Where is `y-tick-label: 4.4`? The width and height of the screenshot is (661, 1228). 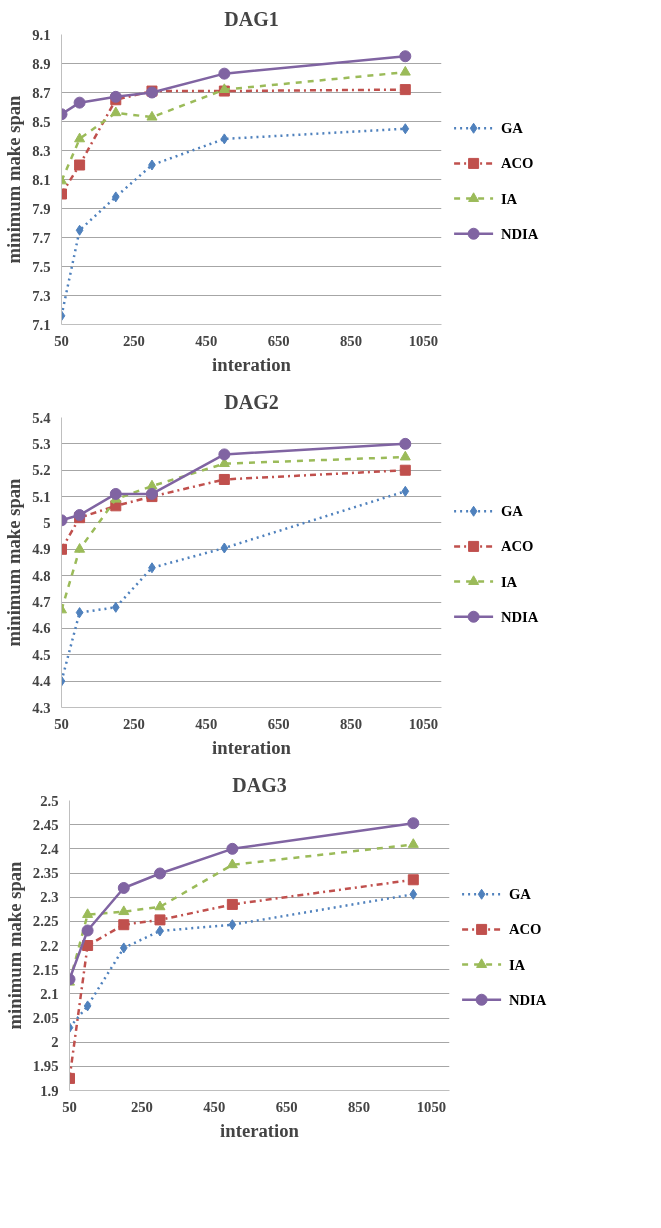 y-tick-label: 4.4 is located at coordinates (42, 681).